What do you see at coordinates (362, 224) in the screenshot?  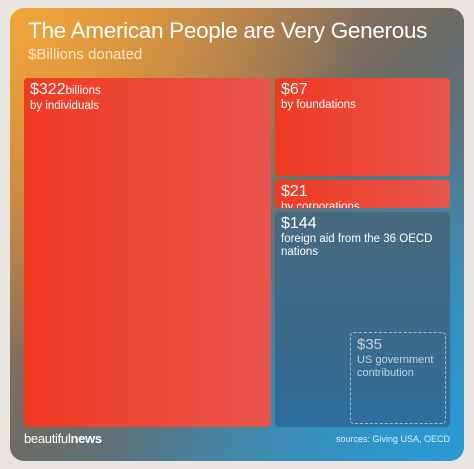 I see `tile-amount: $144` at bounding box center [362, 224].